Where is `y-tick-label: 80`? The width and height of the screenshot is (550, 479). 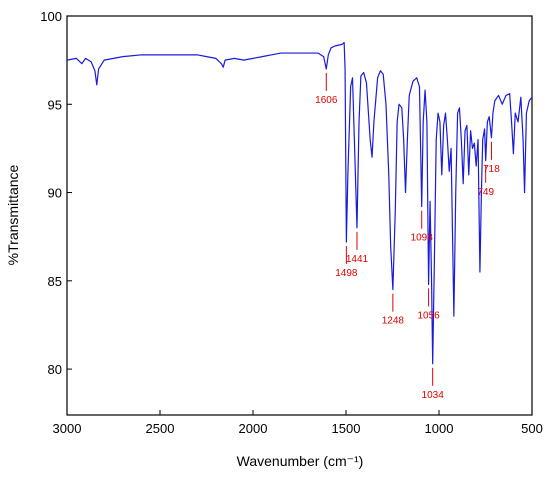
y-tick-label: 80 is located at coordinates (55, 369).